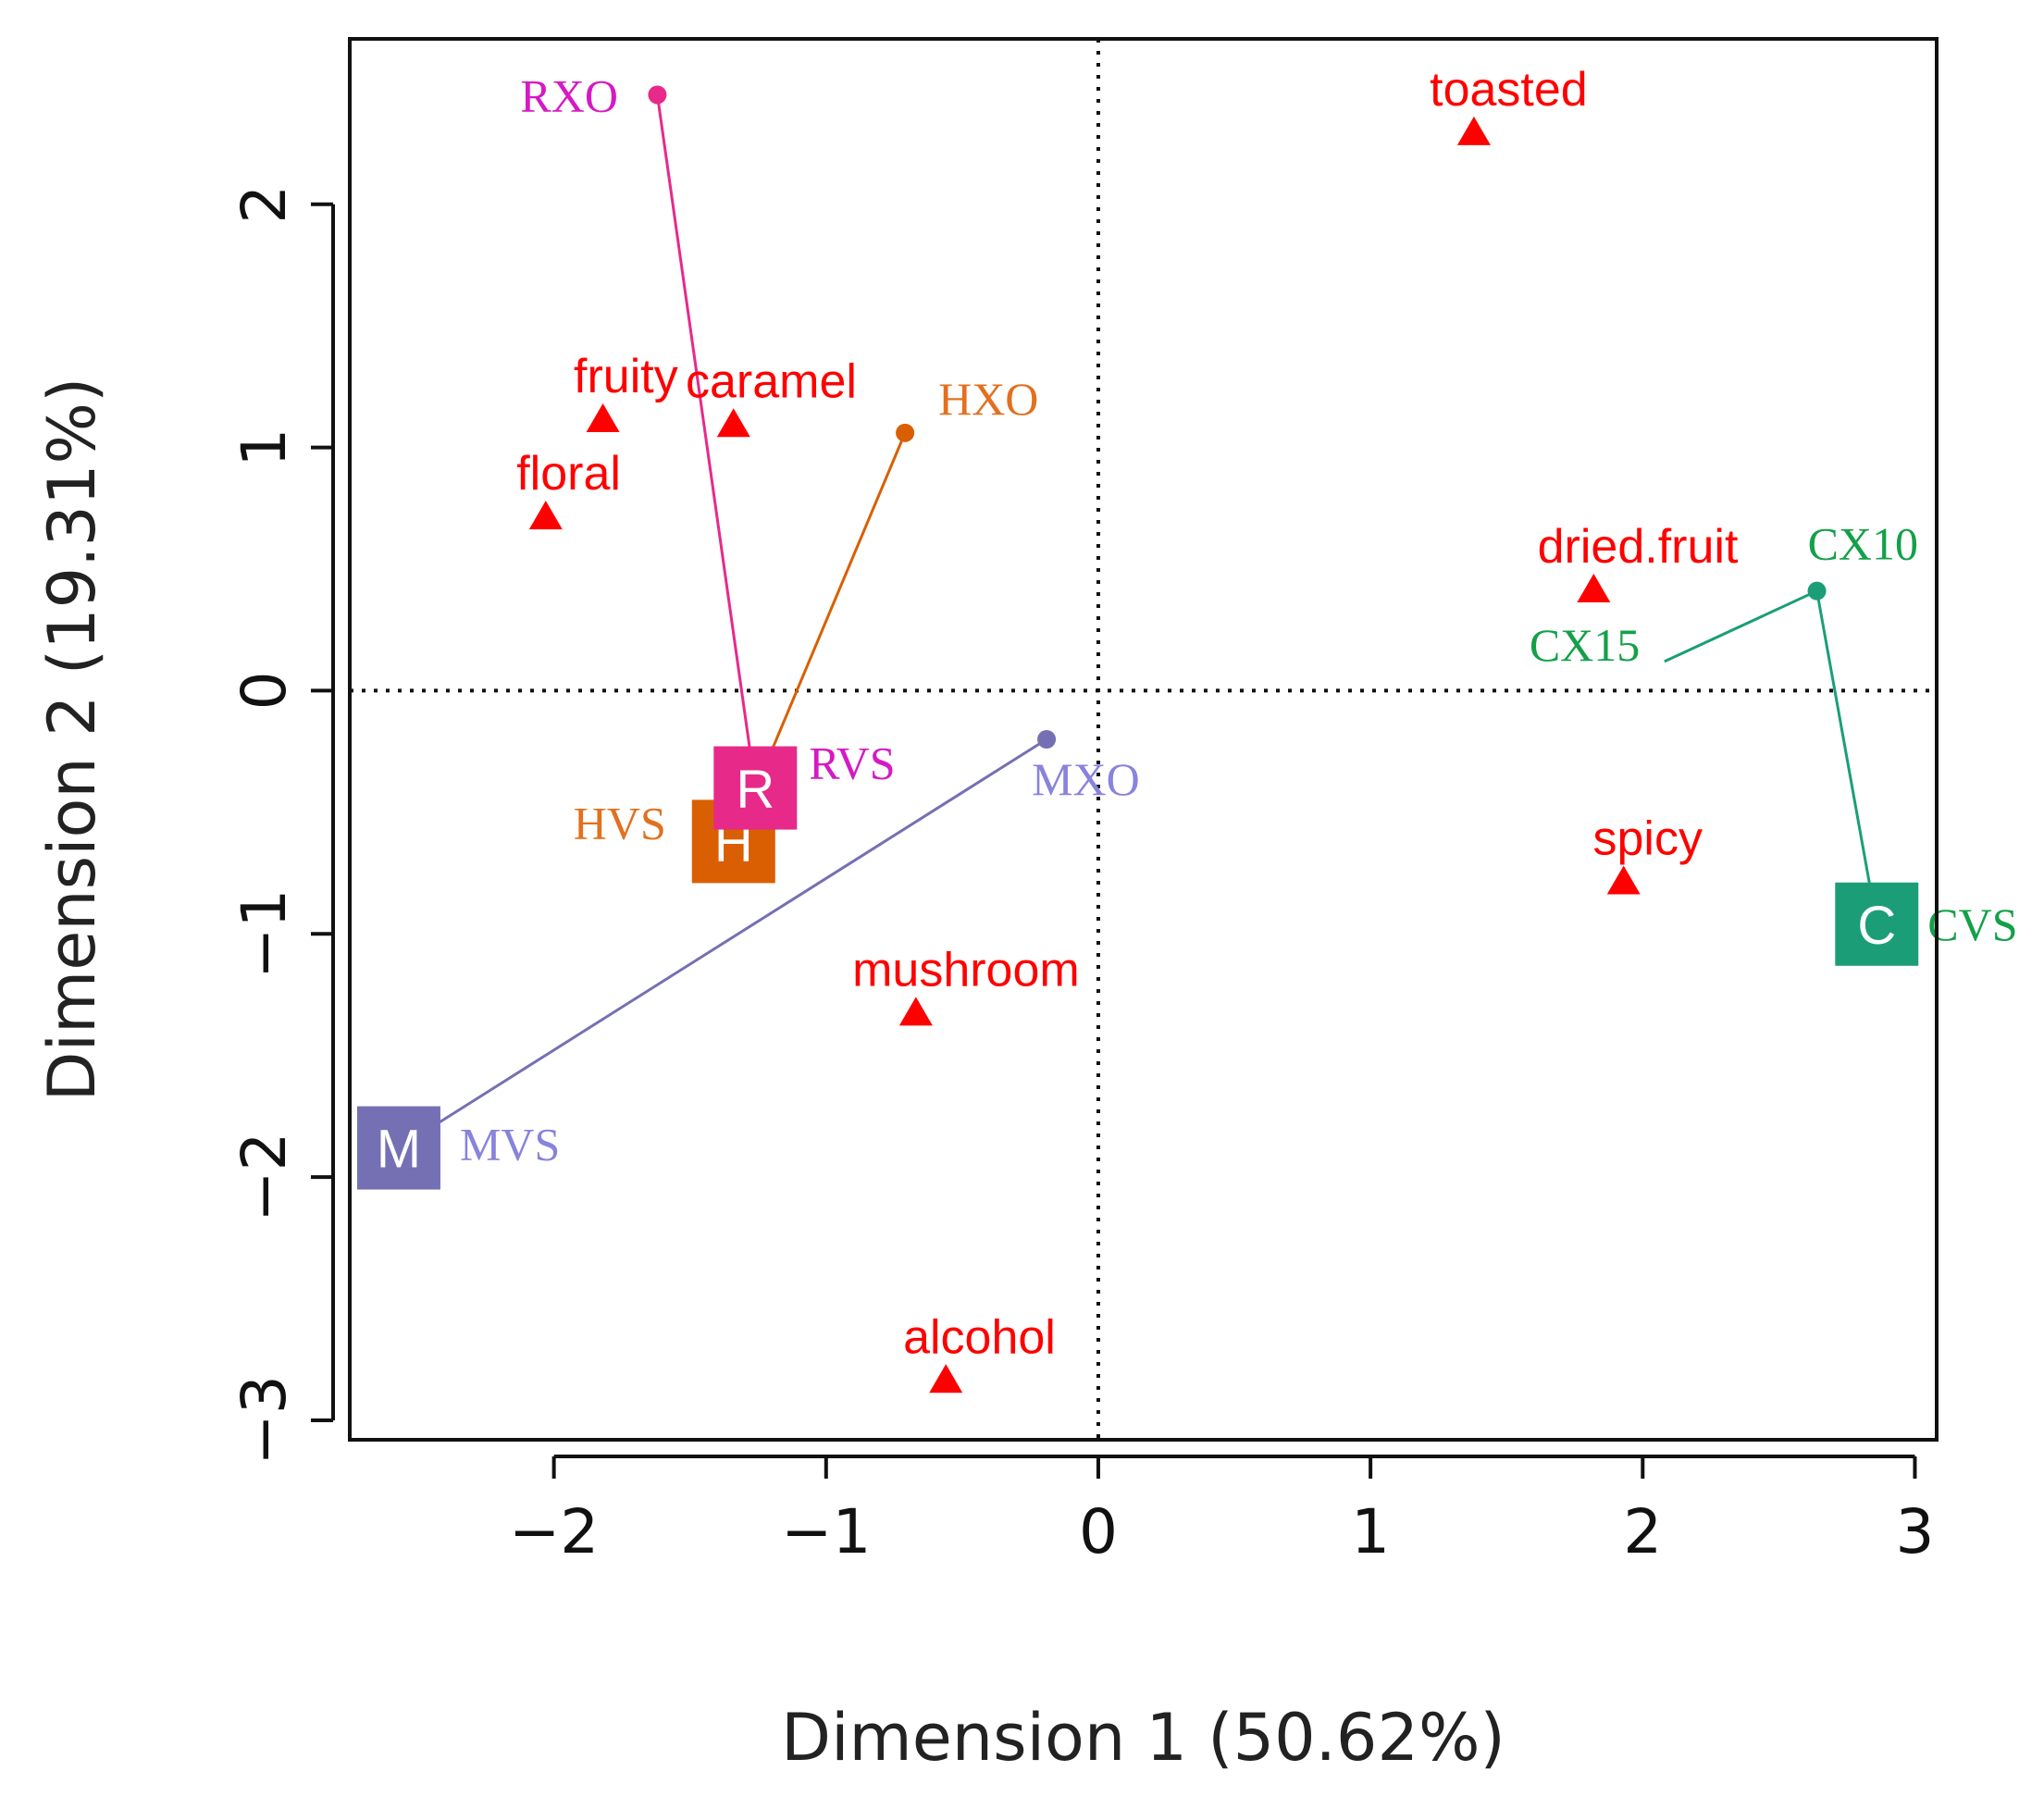 The width and height of the screenshot is (2044, 1796). I want to click on y-tick-label: −1, so click(264, 934).